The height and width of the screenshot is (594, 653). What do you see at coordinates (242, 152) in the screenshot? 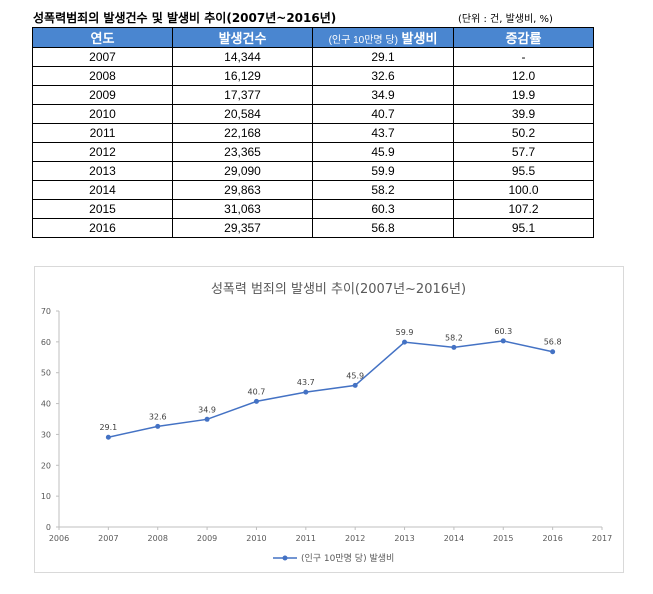
I see `table-cell: 23,365` at bounding box center [242, 152].